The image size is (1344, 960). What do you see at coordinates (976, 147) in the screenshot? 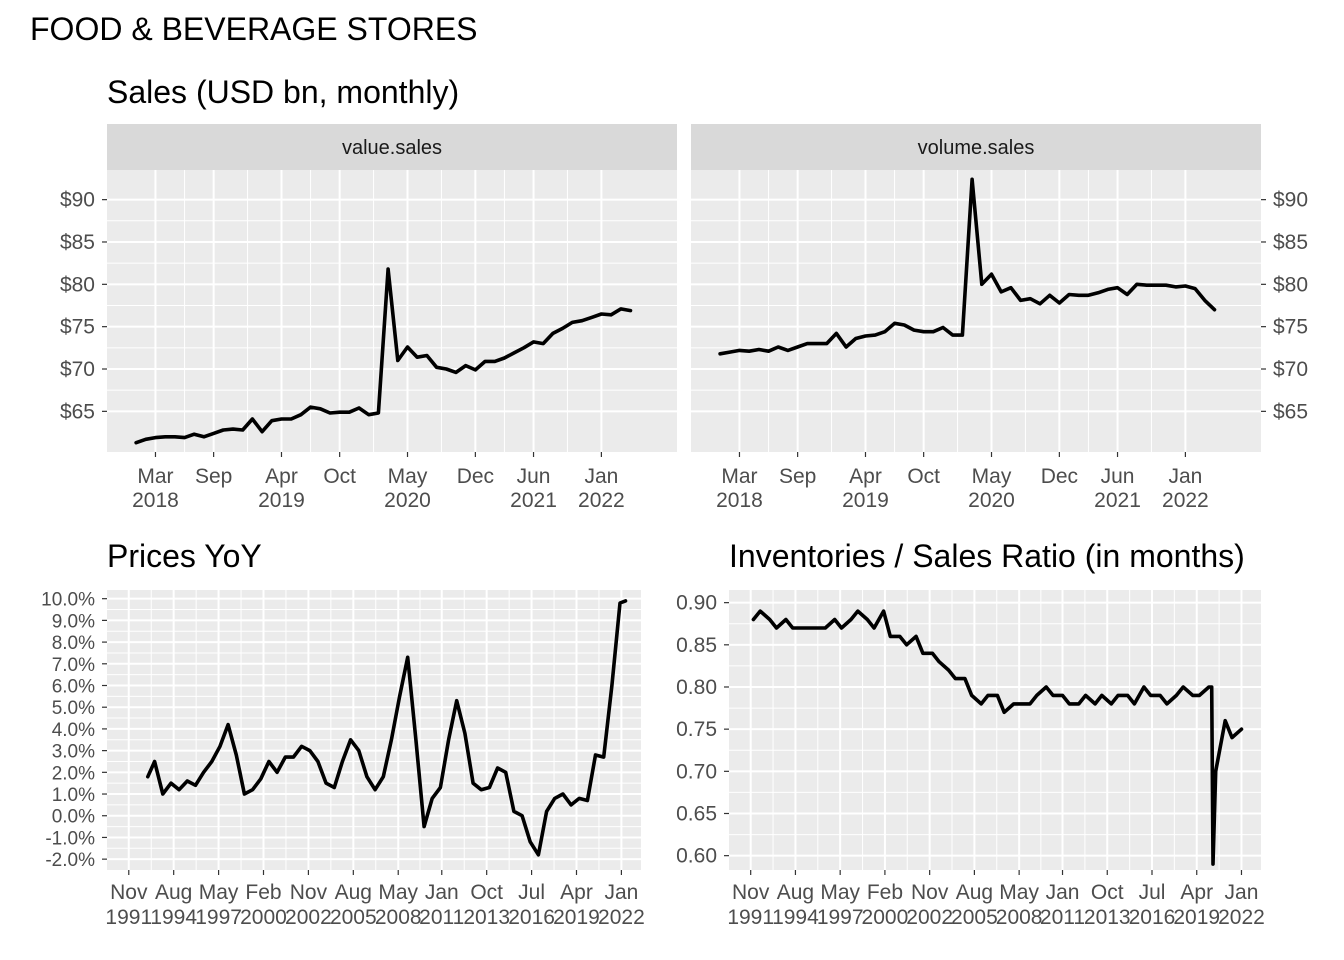
I see `facet-strip` at bounding box center [976, 147].